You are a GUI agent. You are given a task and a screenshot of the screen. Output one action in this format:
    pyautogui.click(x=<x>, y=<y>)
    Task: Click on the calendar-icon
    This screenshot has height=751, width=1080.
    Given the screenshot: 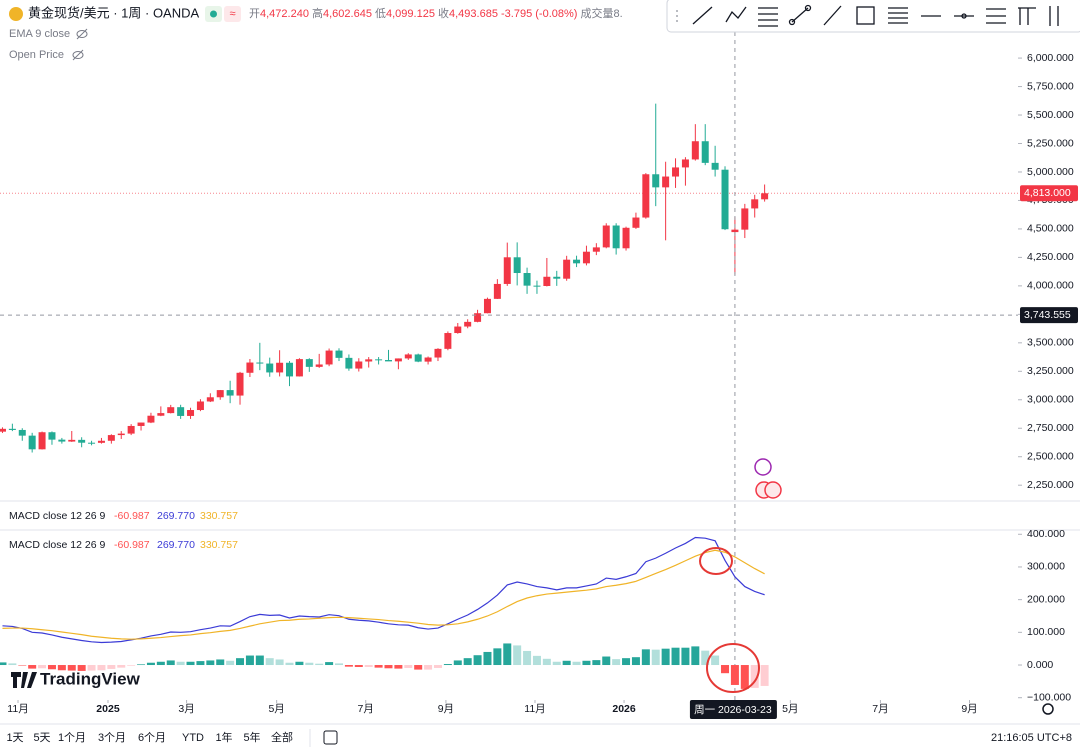 What is the action you would take?
    pyautogui.click(x=330, y=737)
    